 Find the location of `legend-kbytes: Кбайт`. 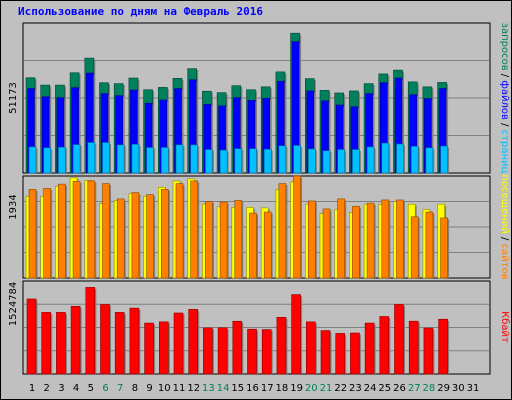

legend-kbytes: Кбайт is located at coordinates (504, 327).